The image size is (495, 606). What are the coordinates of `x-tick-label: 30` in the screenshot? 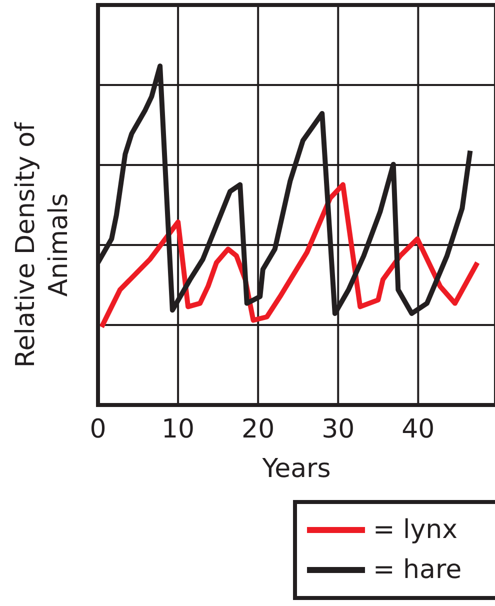 It's located at (338, 429).